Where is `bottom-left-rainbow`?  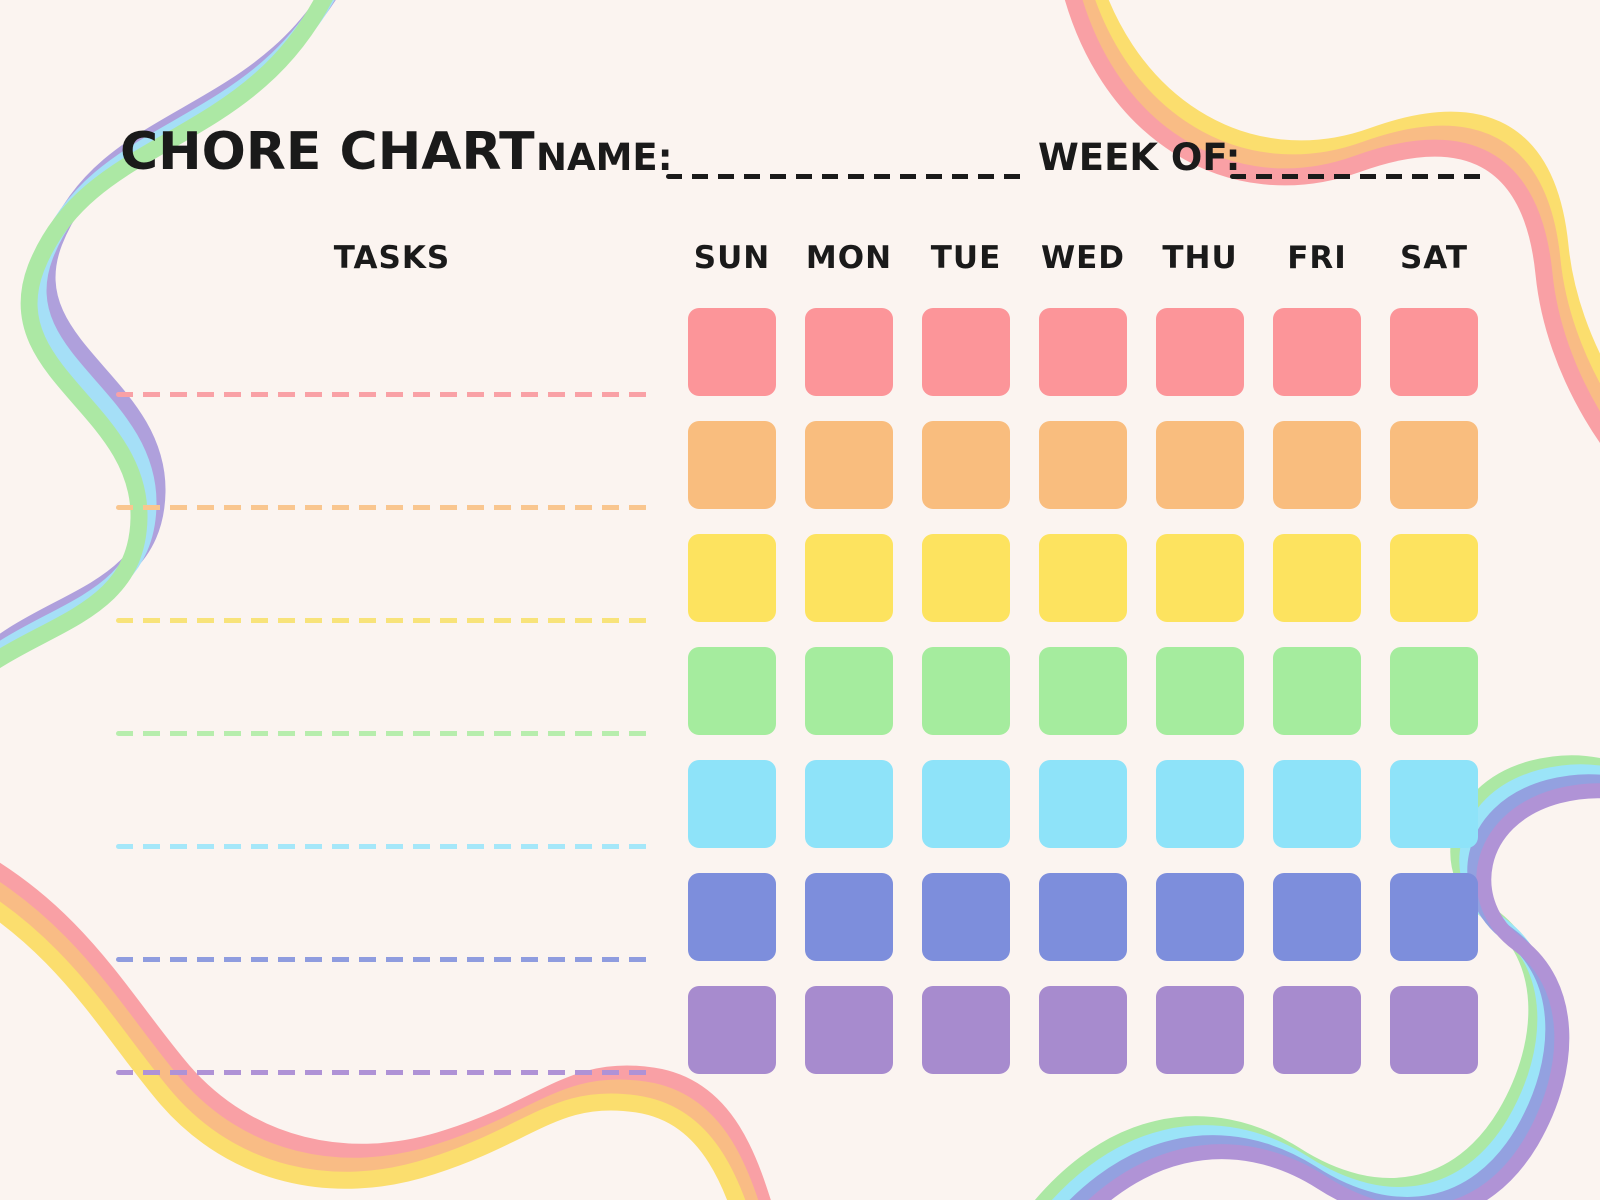 bottom-left-rainbow is located at coordinates (386, 1025).